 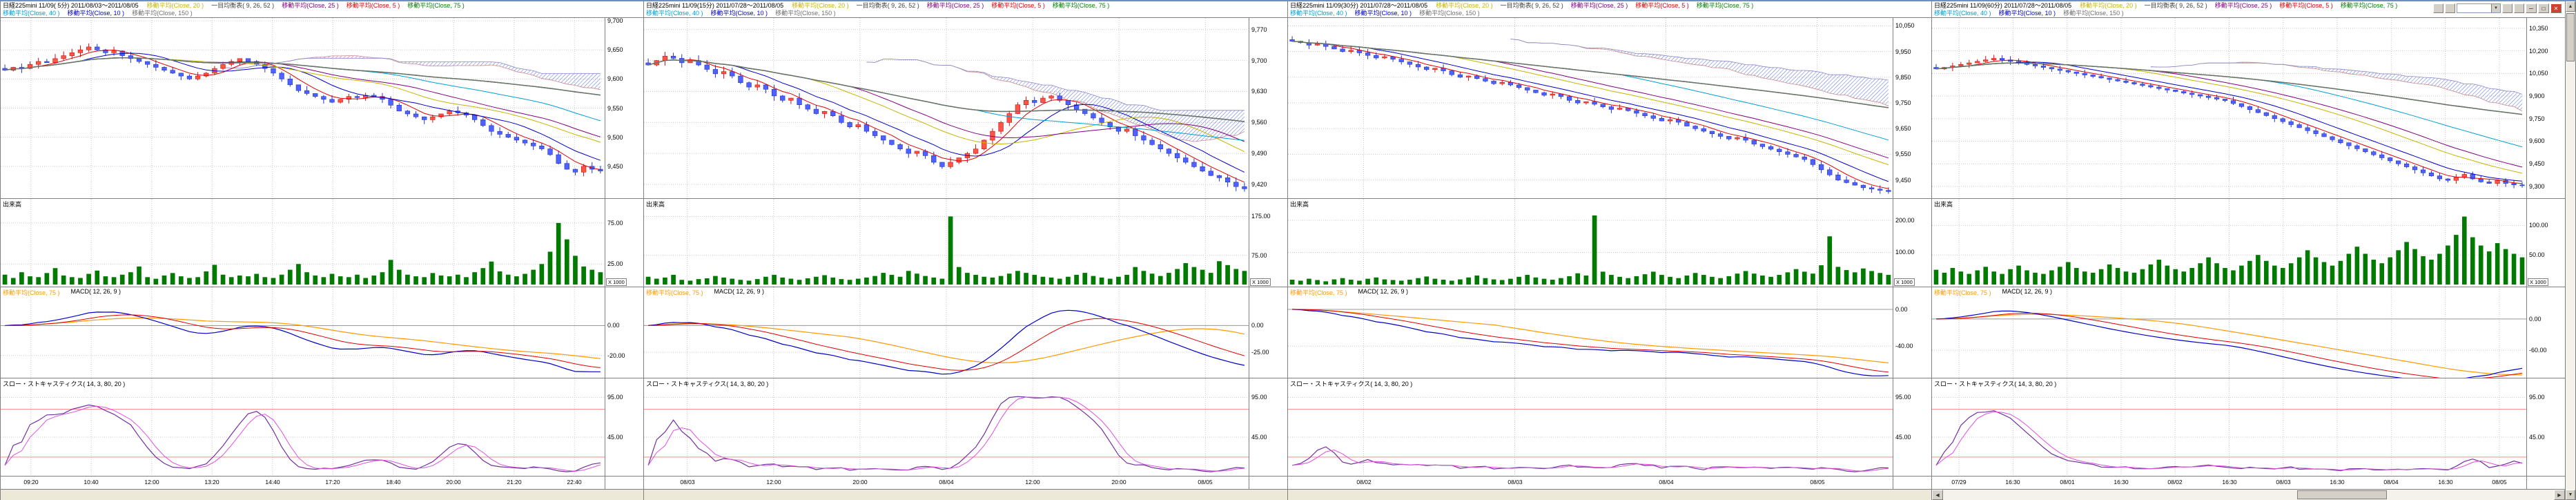 I want to click on value-axis: 10,050 9,950 9,850 9,750 9,650 9,550 9,450, so click(x=1912, y=108).